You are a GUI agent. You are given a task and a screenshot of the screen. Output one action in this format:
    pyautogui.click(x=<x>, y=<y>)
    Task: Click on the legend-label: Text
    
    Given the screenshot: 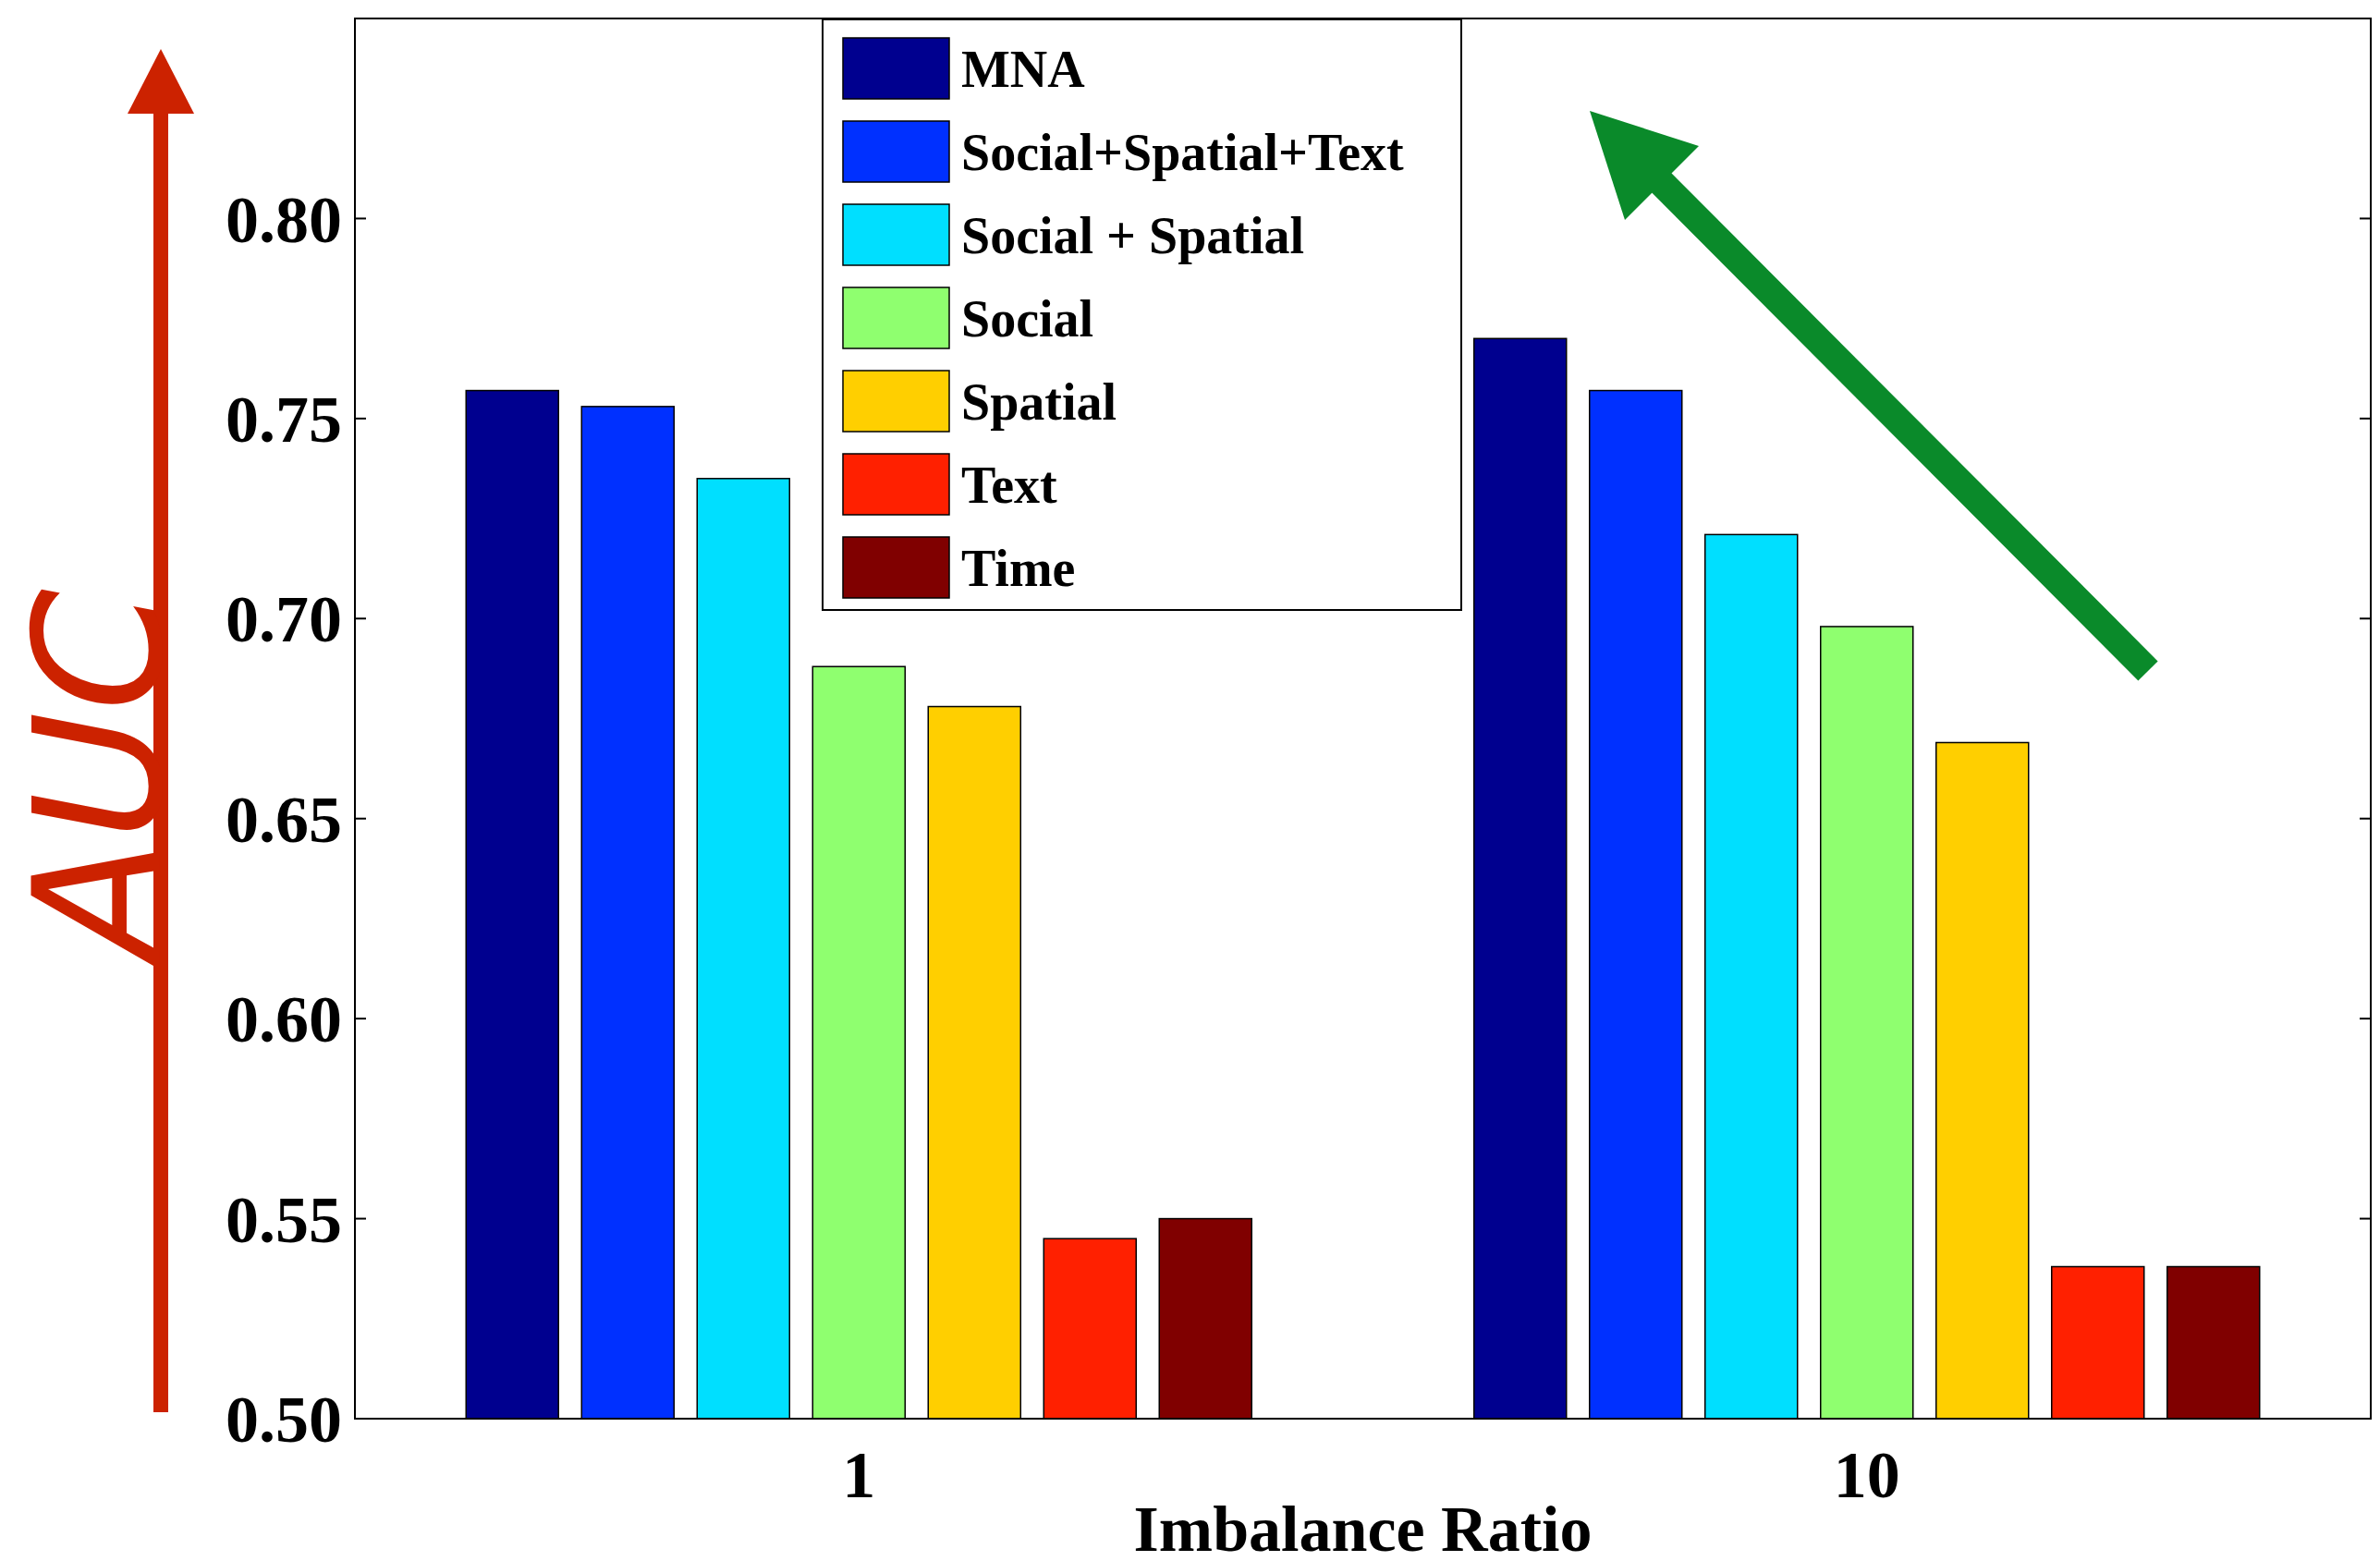 What is the action you would take?
    pyautogui.click(x=1009, y=485)
    